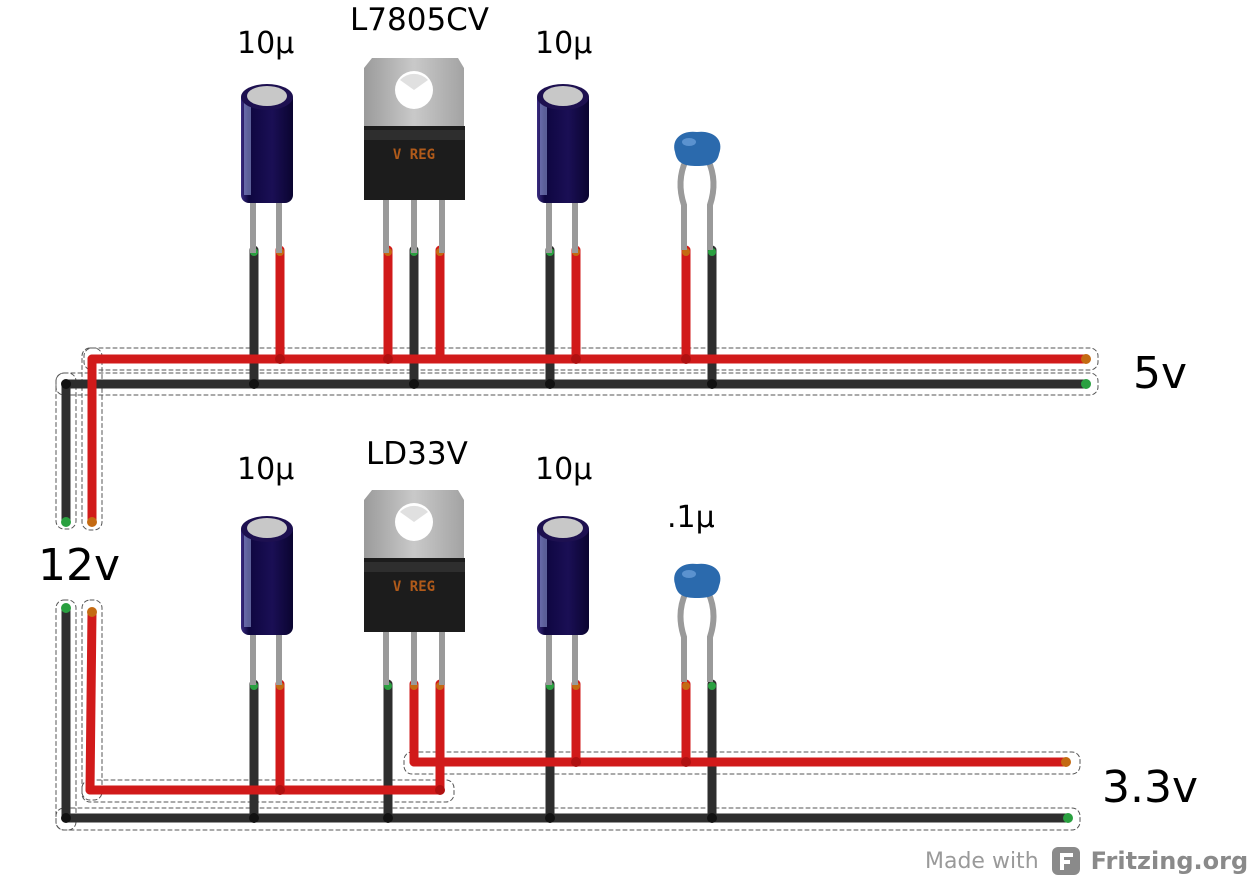  I want to click on capacitor-label-bottom-right: 10µ, so click(564, 469).